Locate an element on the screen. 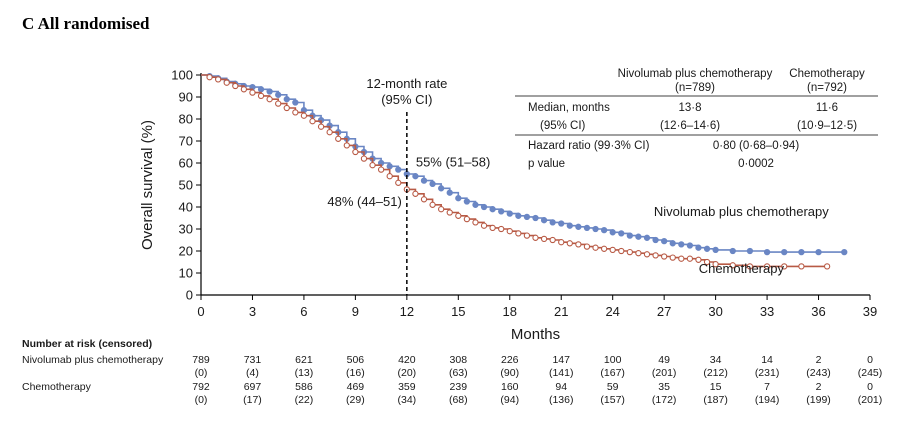 The width and height of the screenshot is (901, 424). risk-censored: (243) is located at coordinates (818, 373).